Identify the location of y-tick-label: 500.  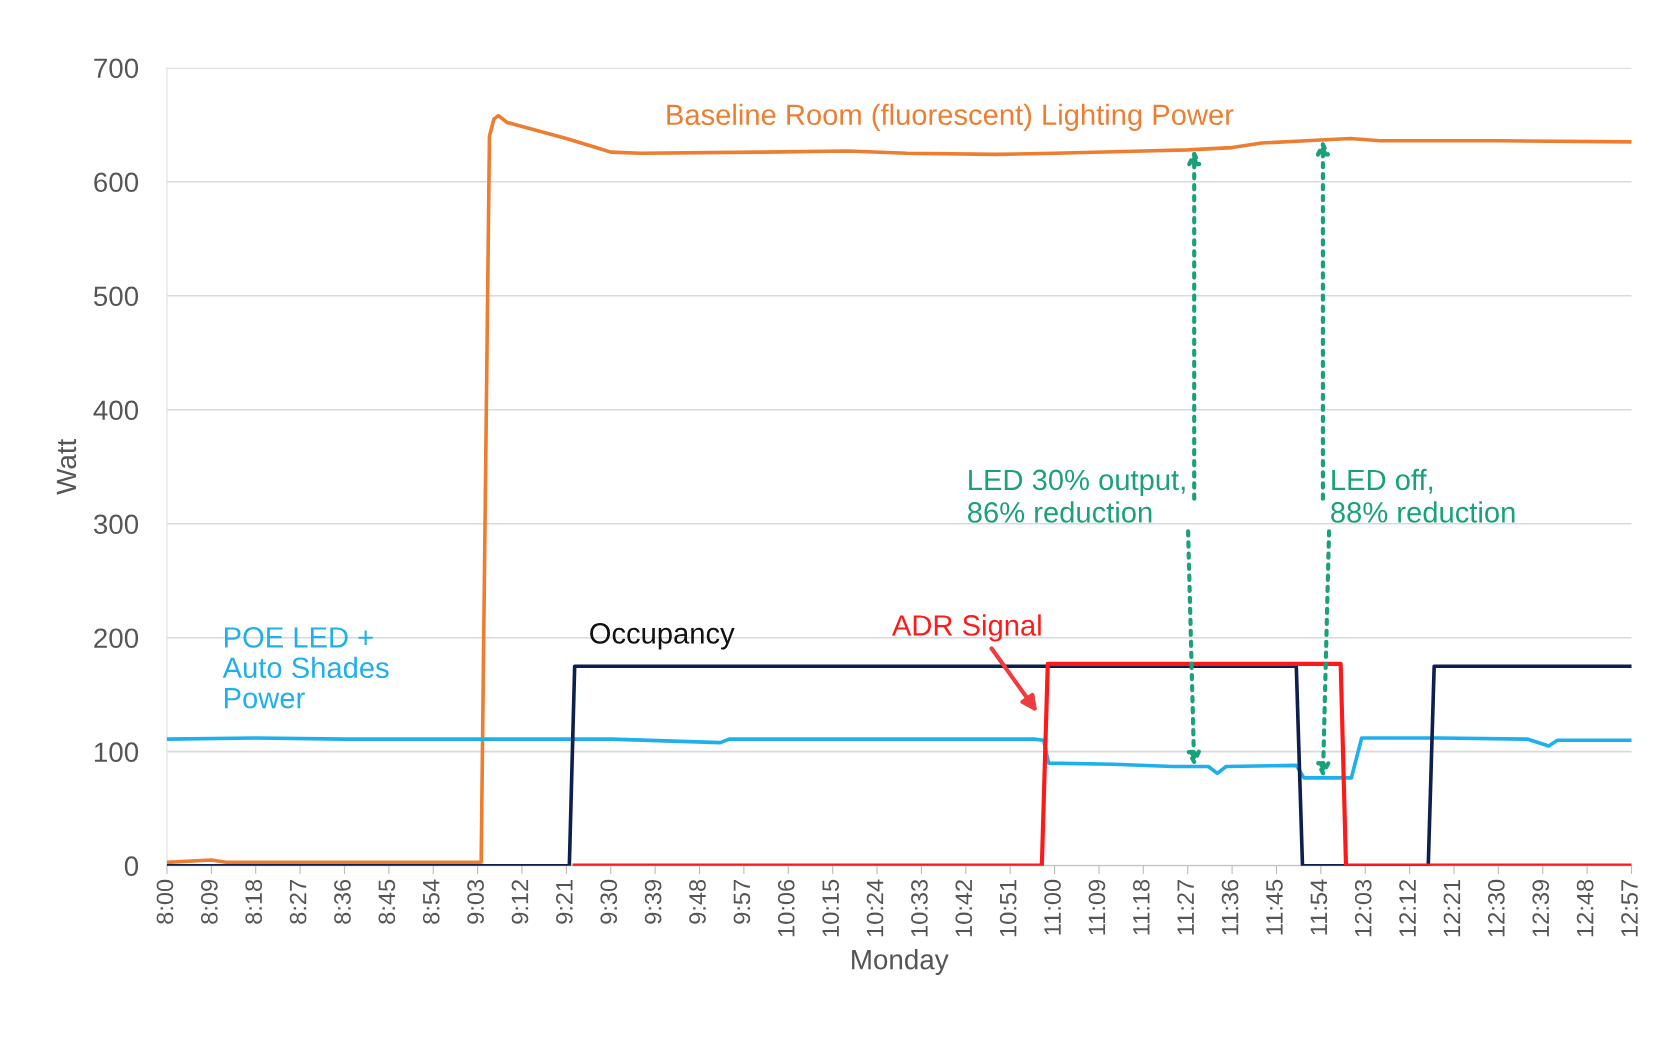
(116, 296).